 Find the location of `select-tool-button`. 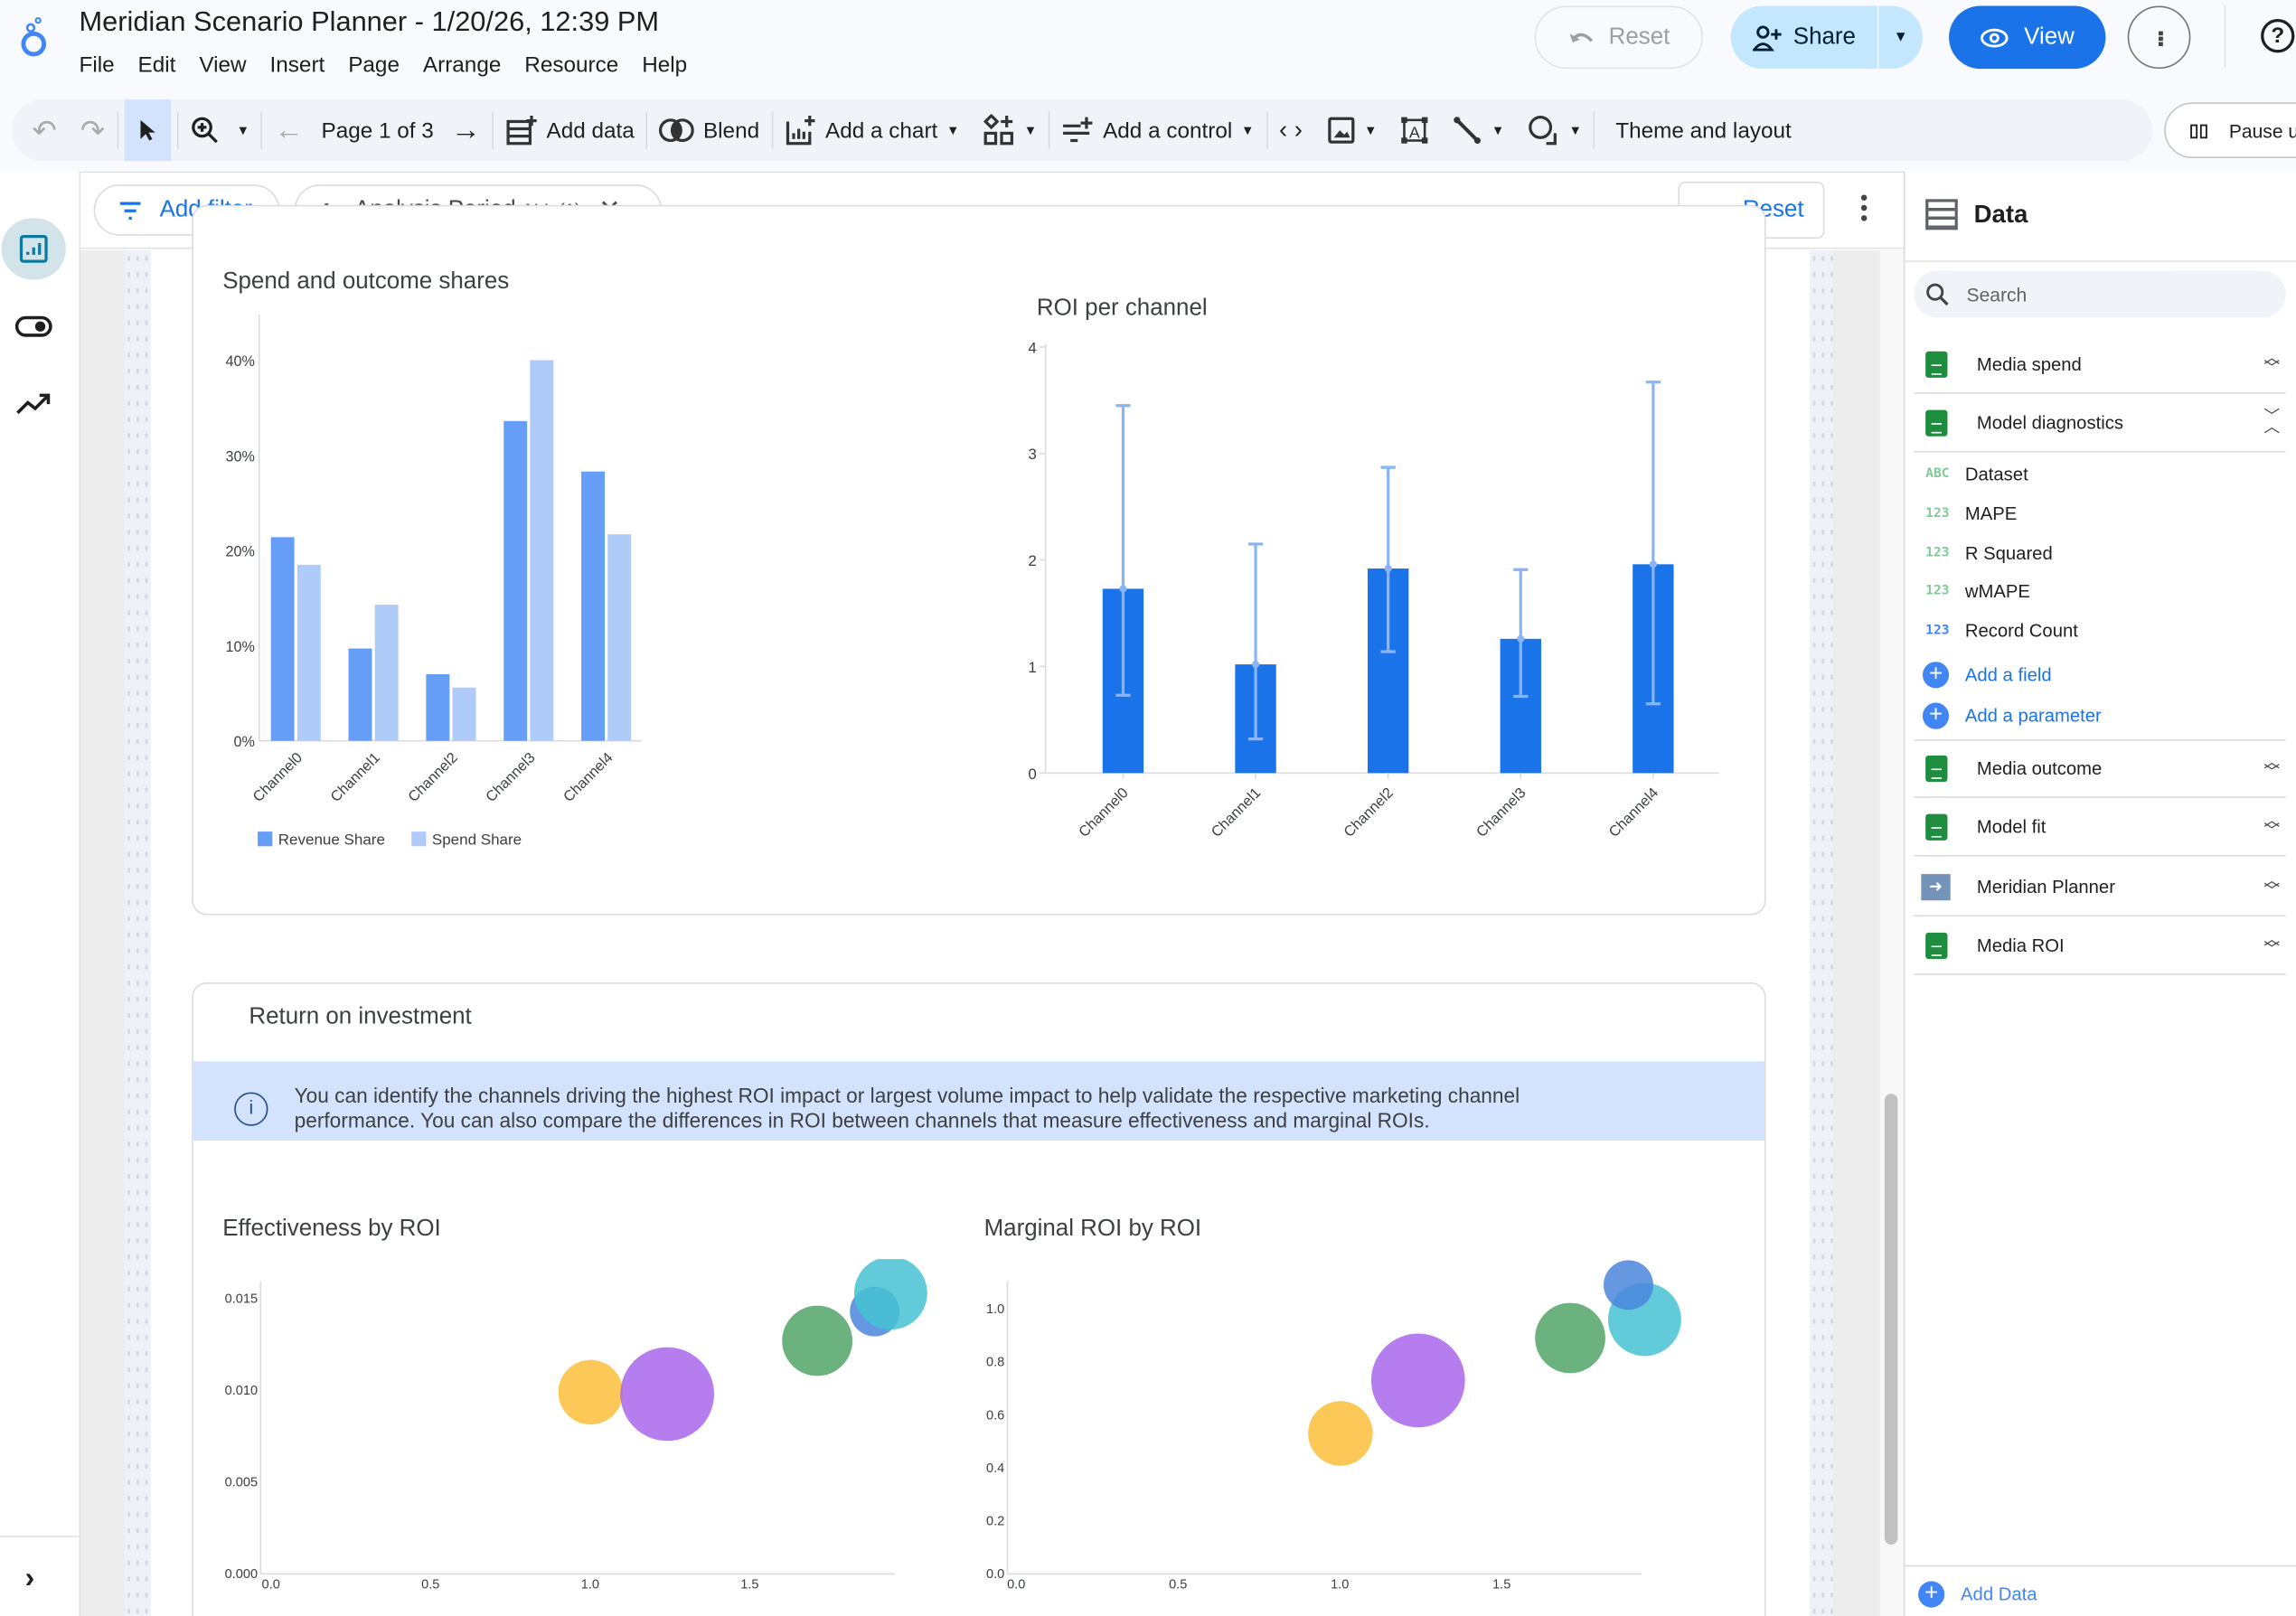

select-tool-button is located at coordinates (147, 131).